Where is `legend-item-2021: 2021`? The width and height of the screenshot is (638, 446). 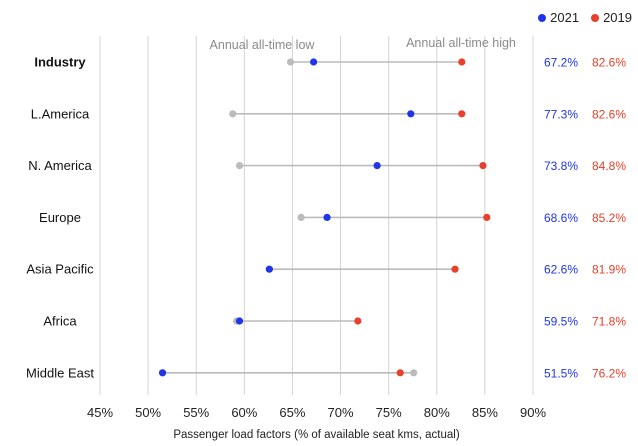
legend-item-2021: 2021 is located at coordinates (558, 17).